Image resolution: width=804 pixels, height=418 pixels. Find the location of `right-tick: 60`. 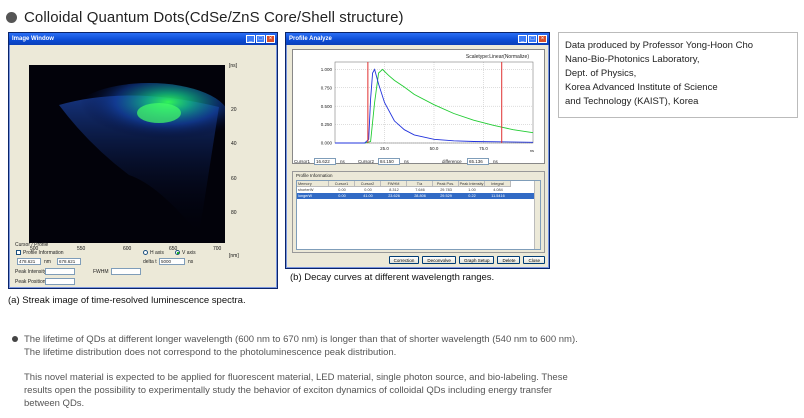

right-tick: 60 is located at coordinates (234, 179).